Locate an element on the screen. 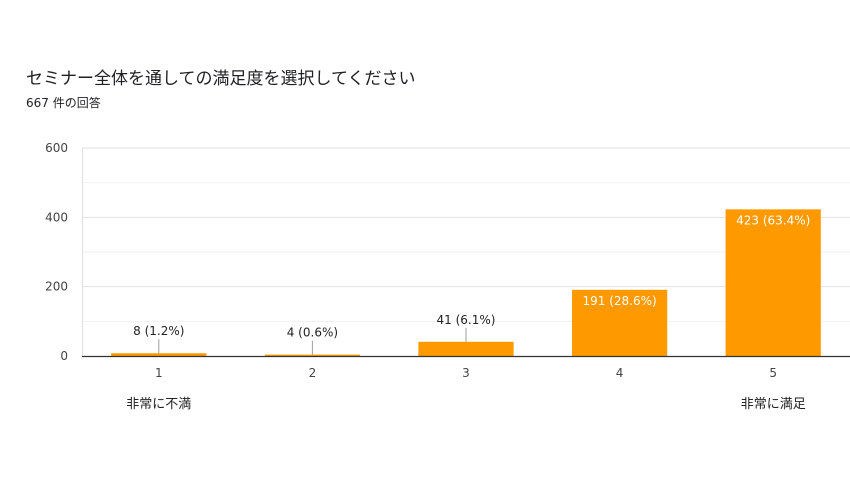  x-tick-label: 3 is located at coordinates (466, 373).